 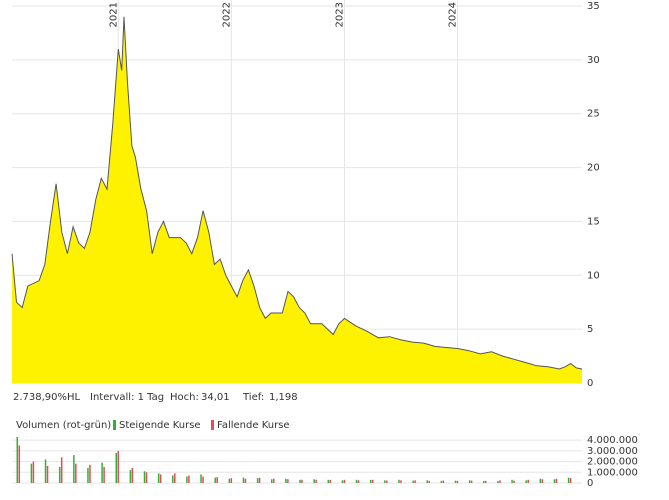 I want to click on y-tick-label: 10, so click(x=593, y=275).